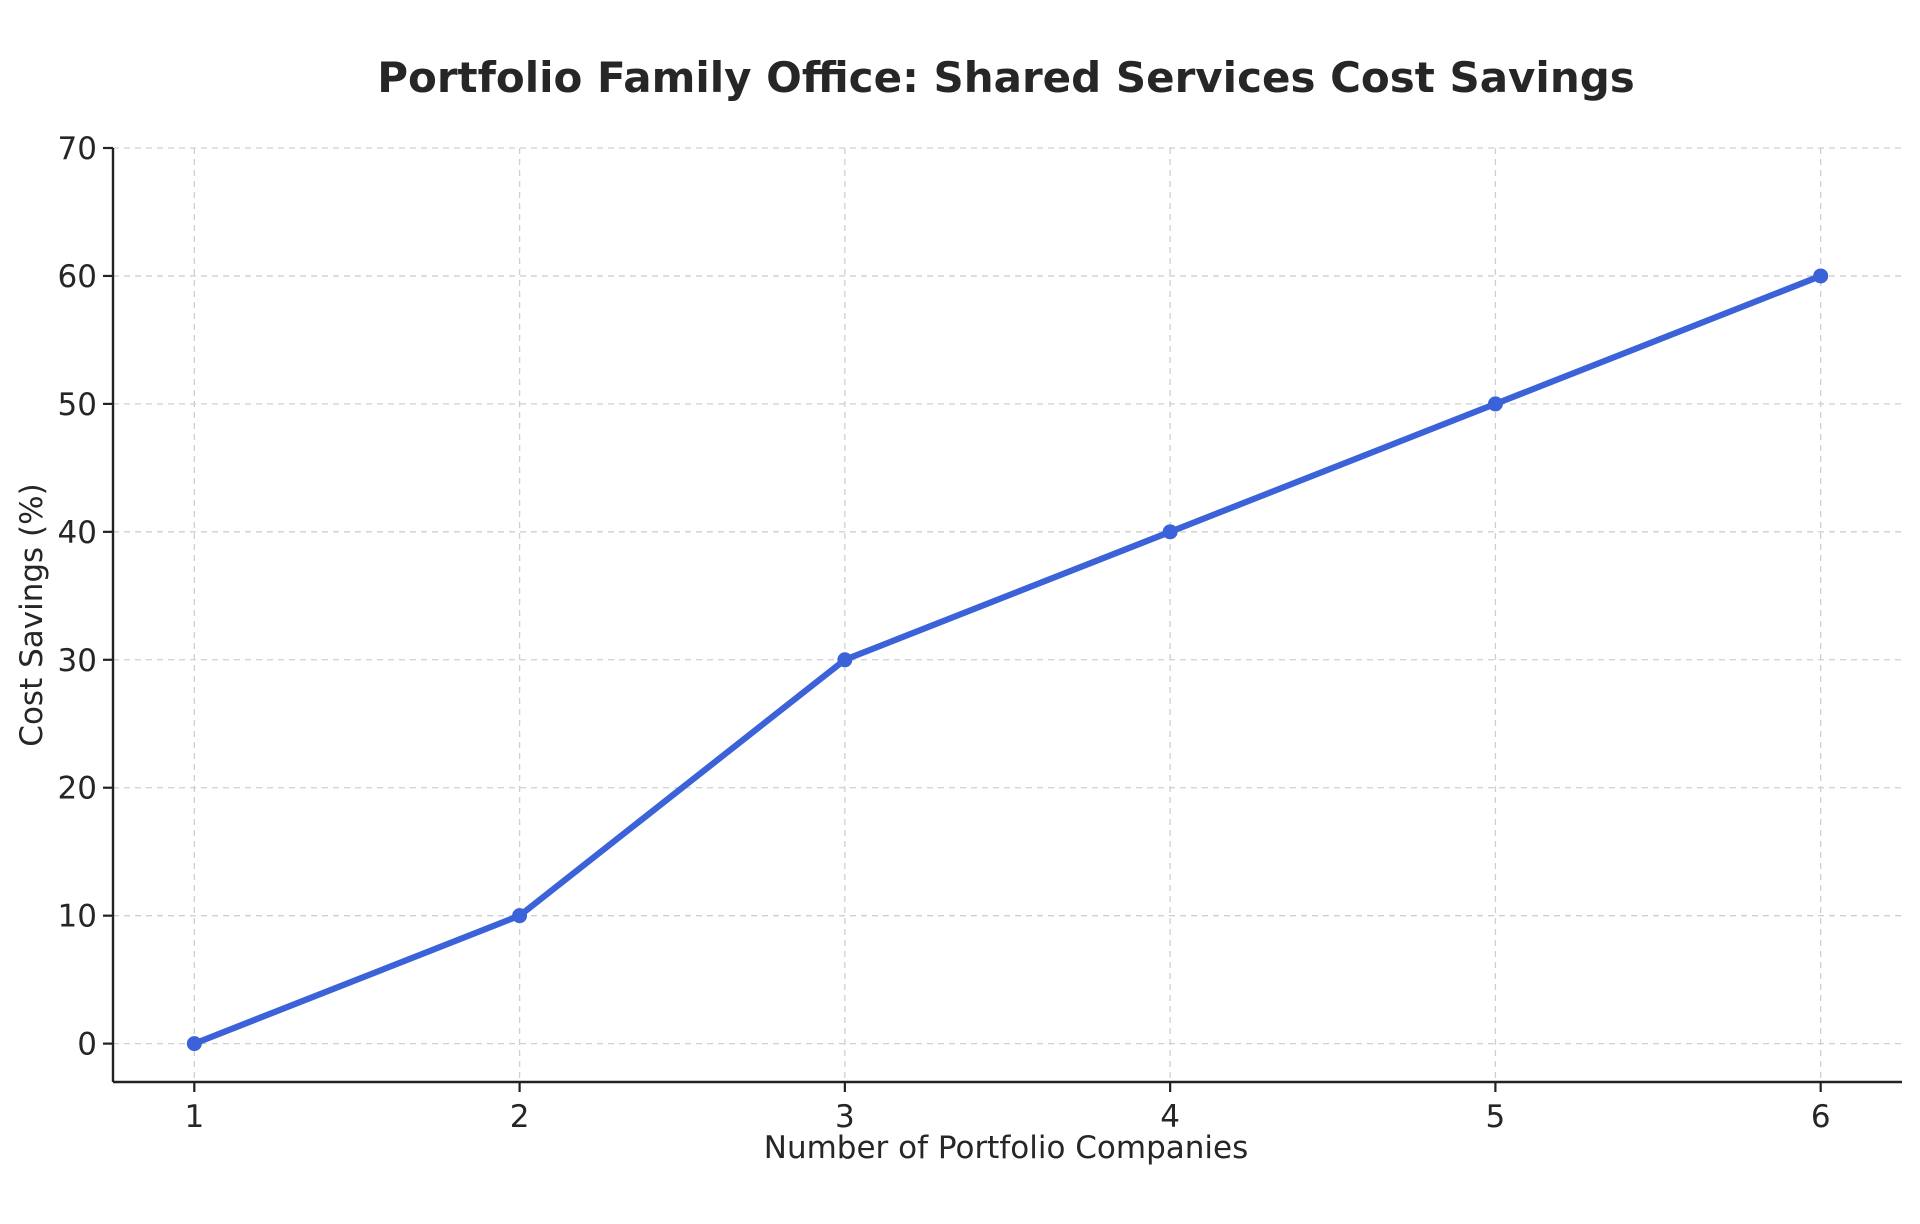  Describe the element at coordinates (1170, 1117) in the screenshot. I see `x-tick-label: 4` at that location.